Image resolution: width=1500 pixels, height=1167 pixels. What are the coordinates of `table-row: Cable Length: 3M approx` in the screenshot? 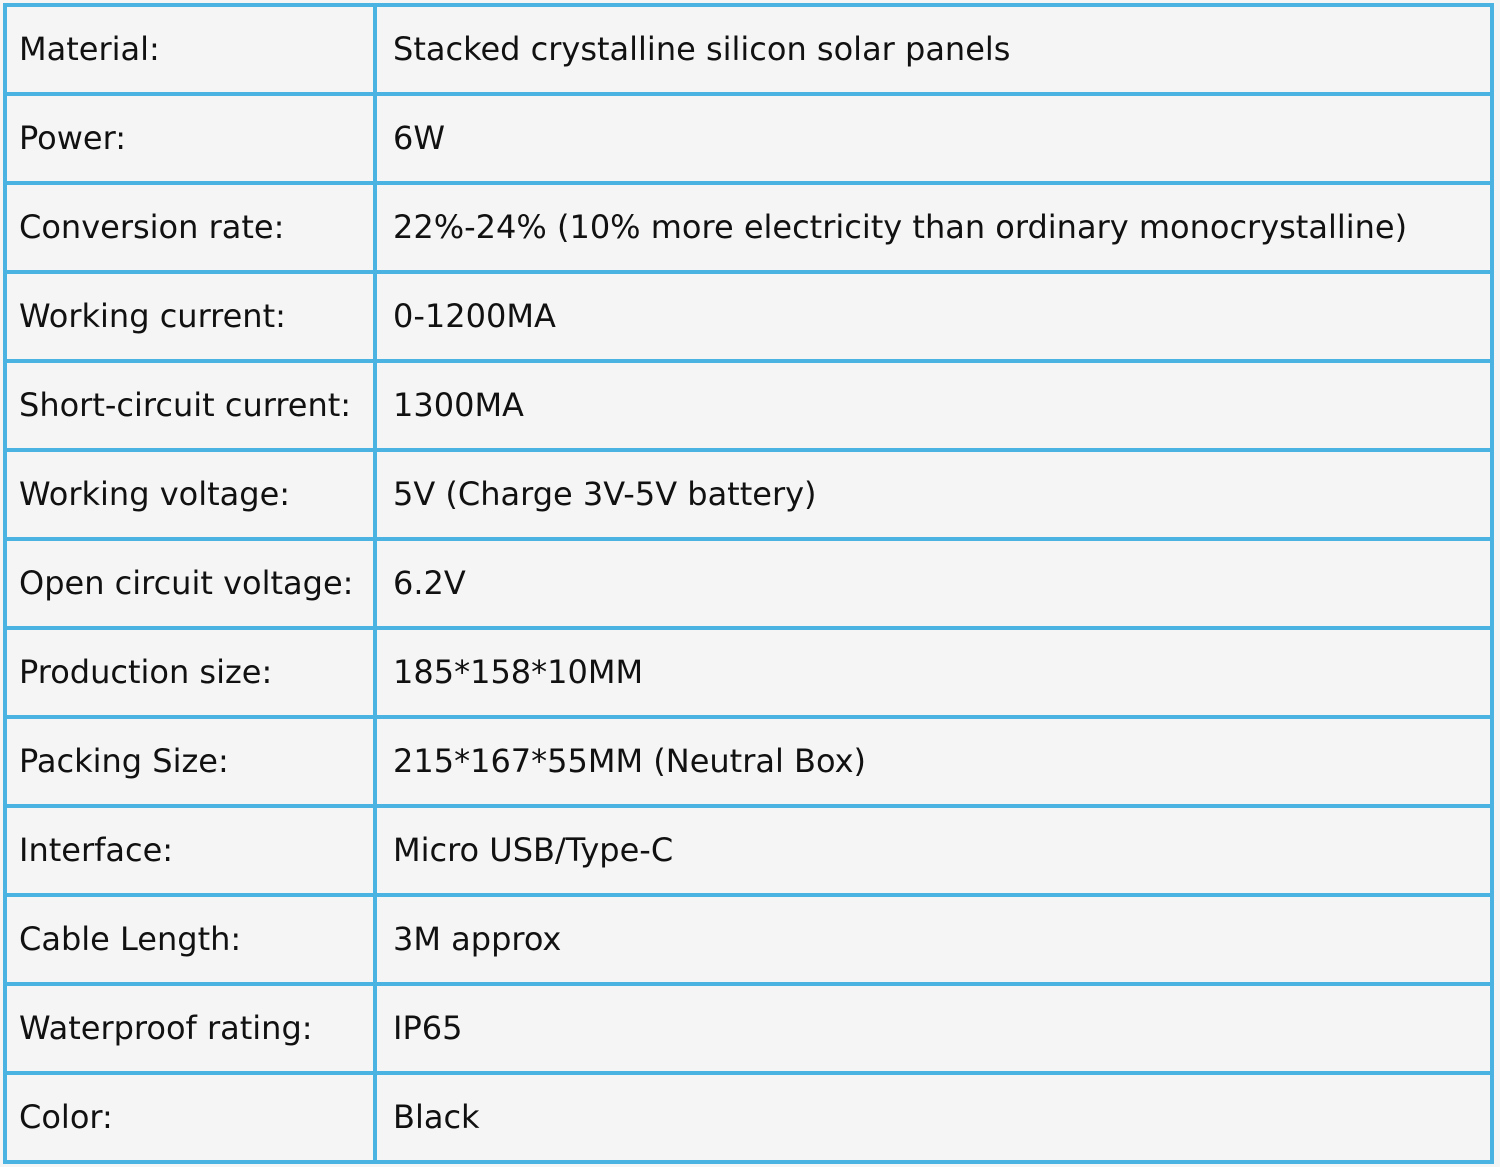 It's located at (748, 939).